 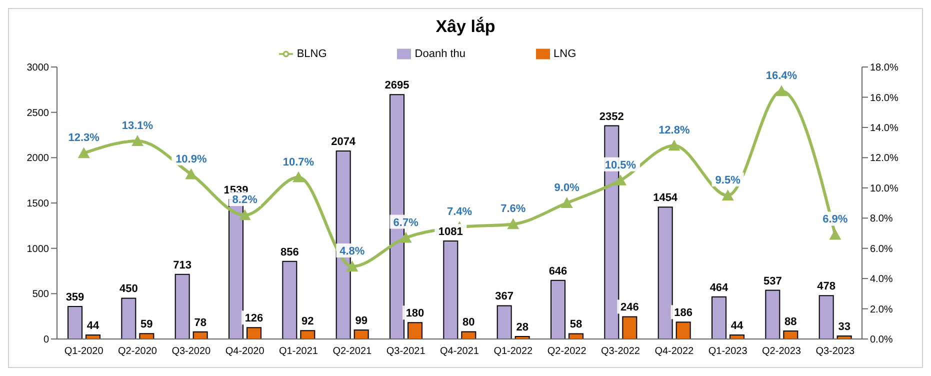 What do you see at coordinates (138, 352) in the screenshot?
I see `x-tick-label: Q2-2020` at bounding box center [138, 352].